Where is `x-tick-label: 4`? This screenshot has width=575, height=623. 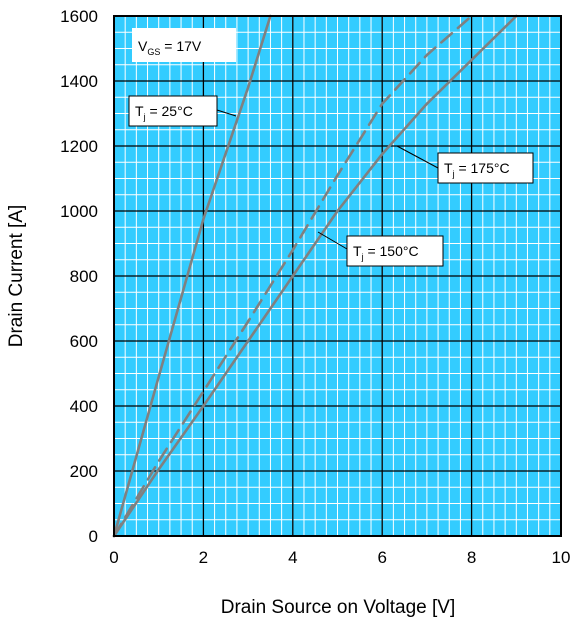 x-tick-label: 4 is located at coordinates (292, 557).